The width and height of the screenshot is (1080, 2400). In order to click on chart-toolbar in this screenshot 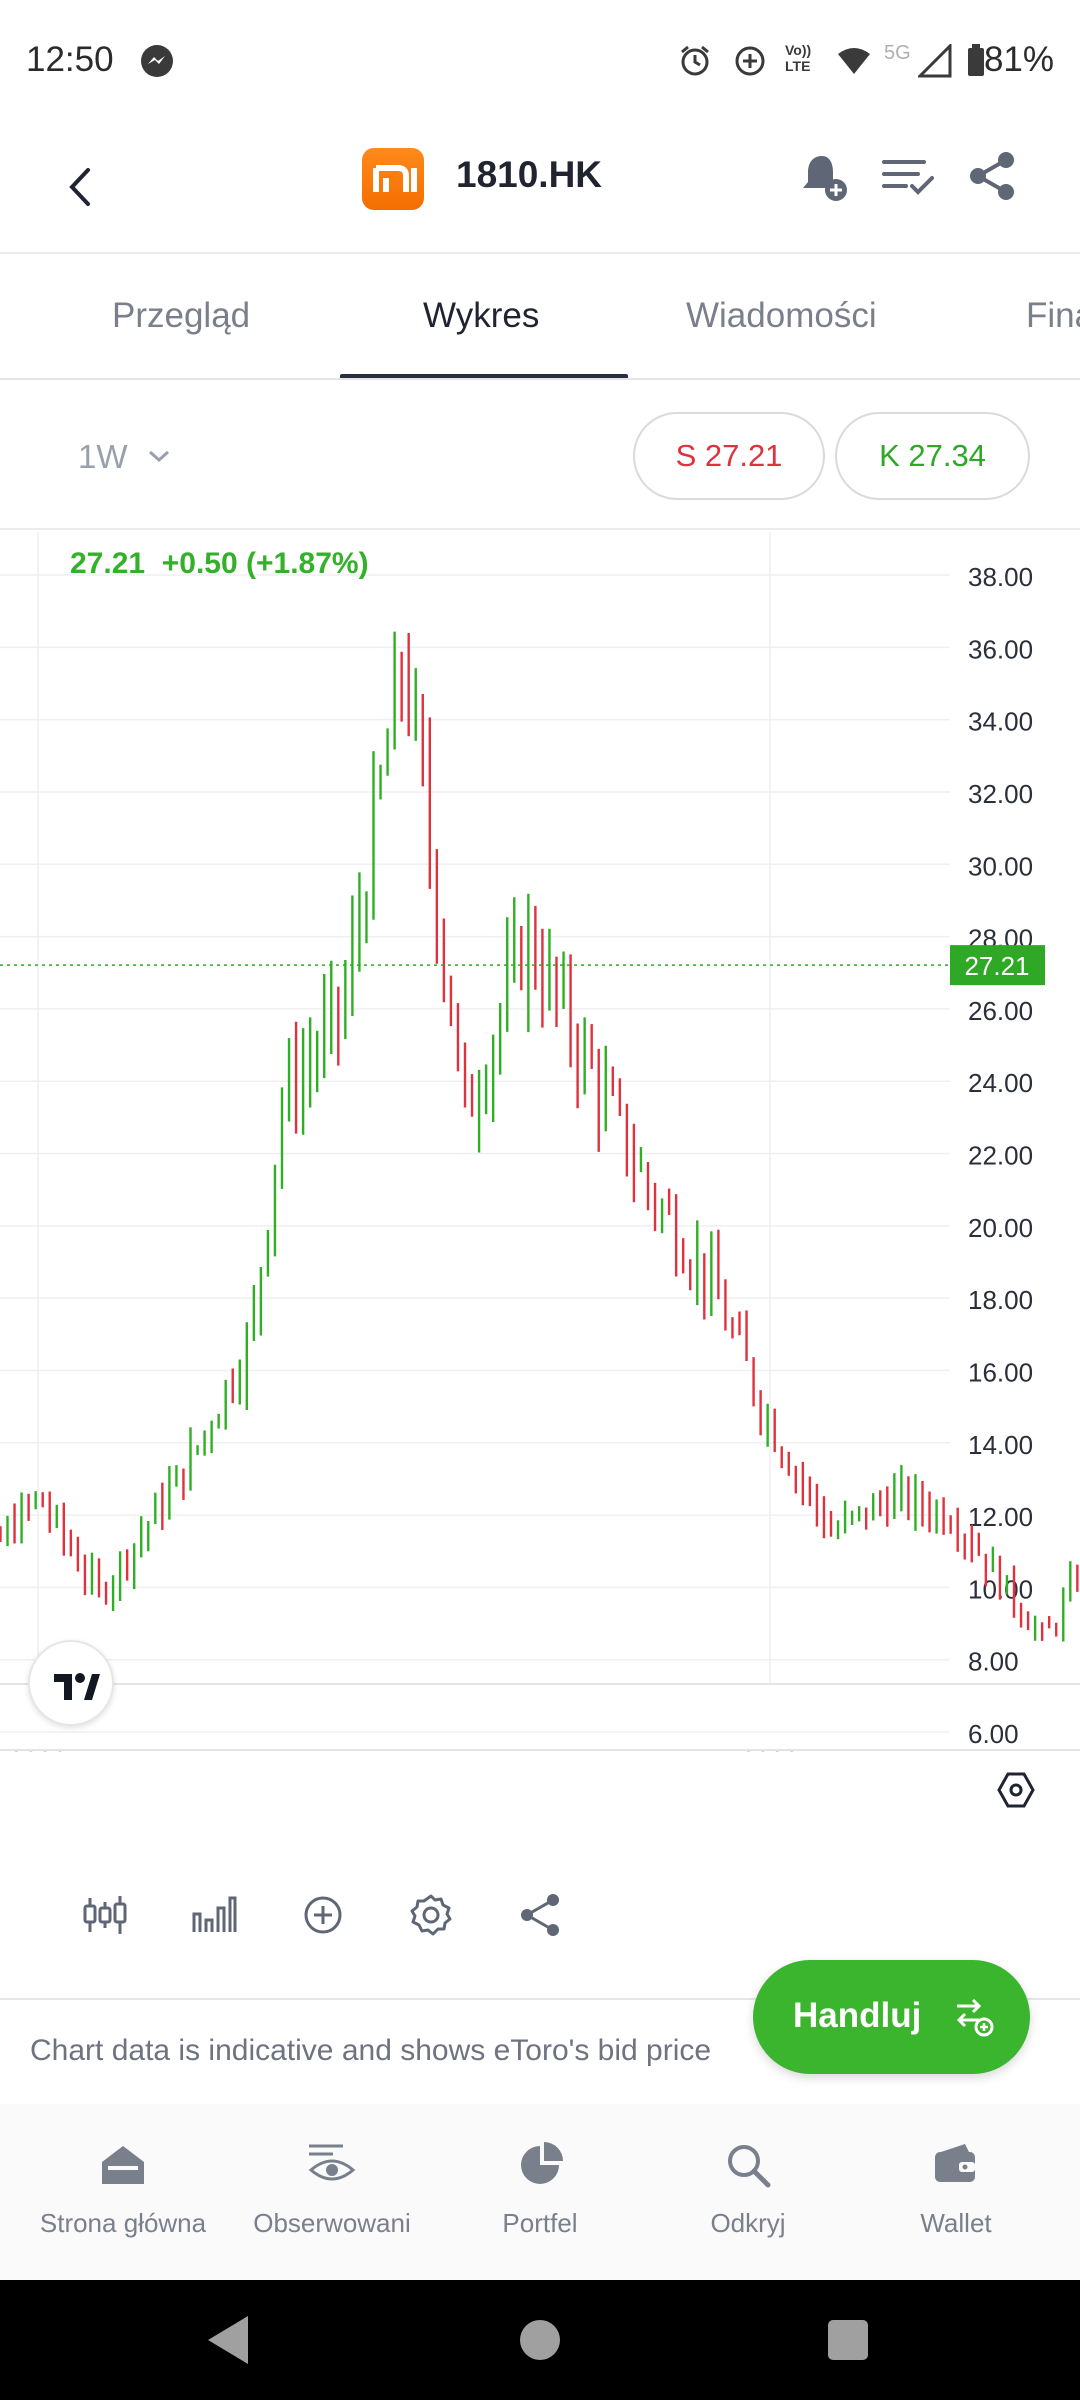, I will do `click(540, 1910)`.